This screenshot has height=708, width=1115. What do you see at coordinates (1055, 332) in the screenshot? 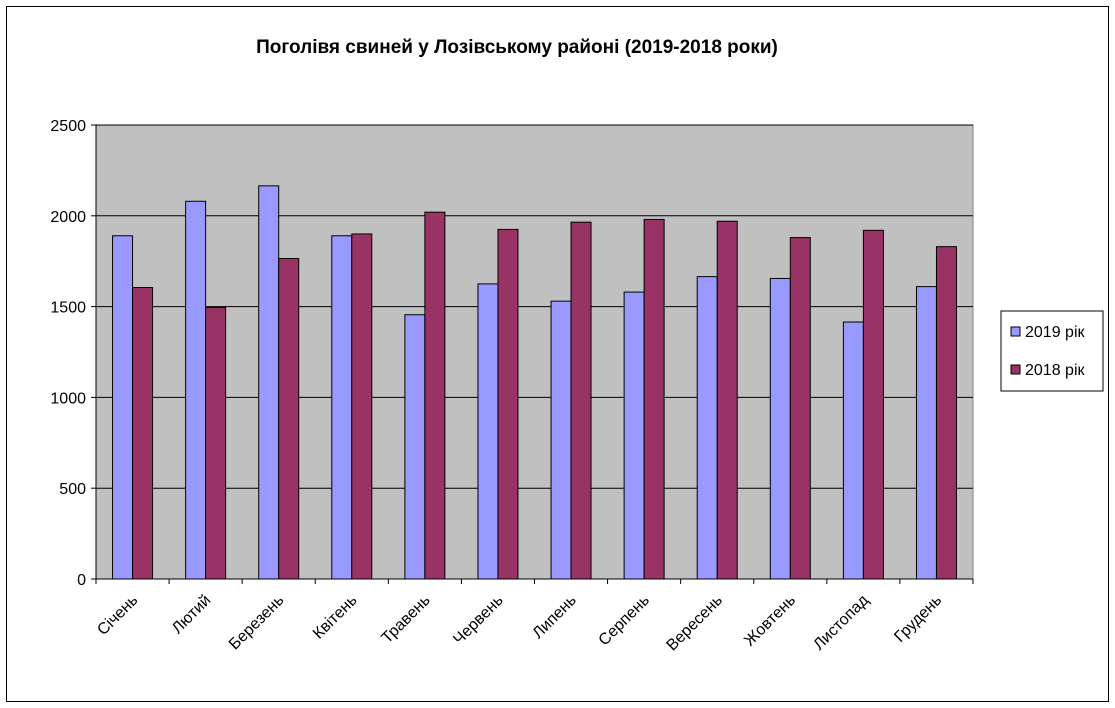
I see `legend-label: 2019 рік` at bounding box center [1055, 332].